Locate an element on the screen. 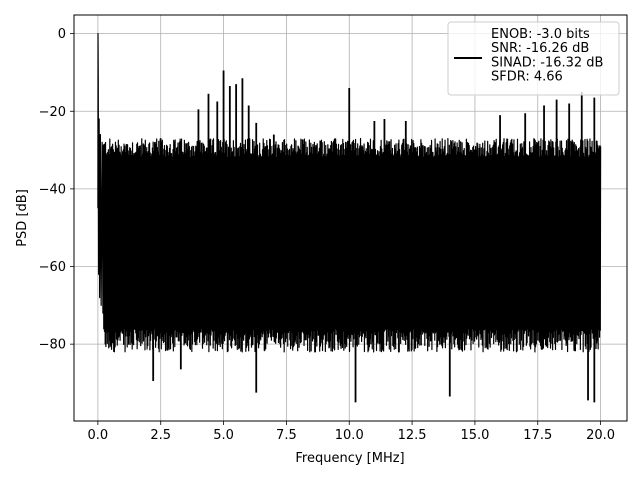  legend-entry-line: ENOB: -3.0 bits is located at coordinates (540, 34).